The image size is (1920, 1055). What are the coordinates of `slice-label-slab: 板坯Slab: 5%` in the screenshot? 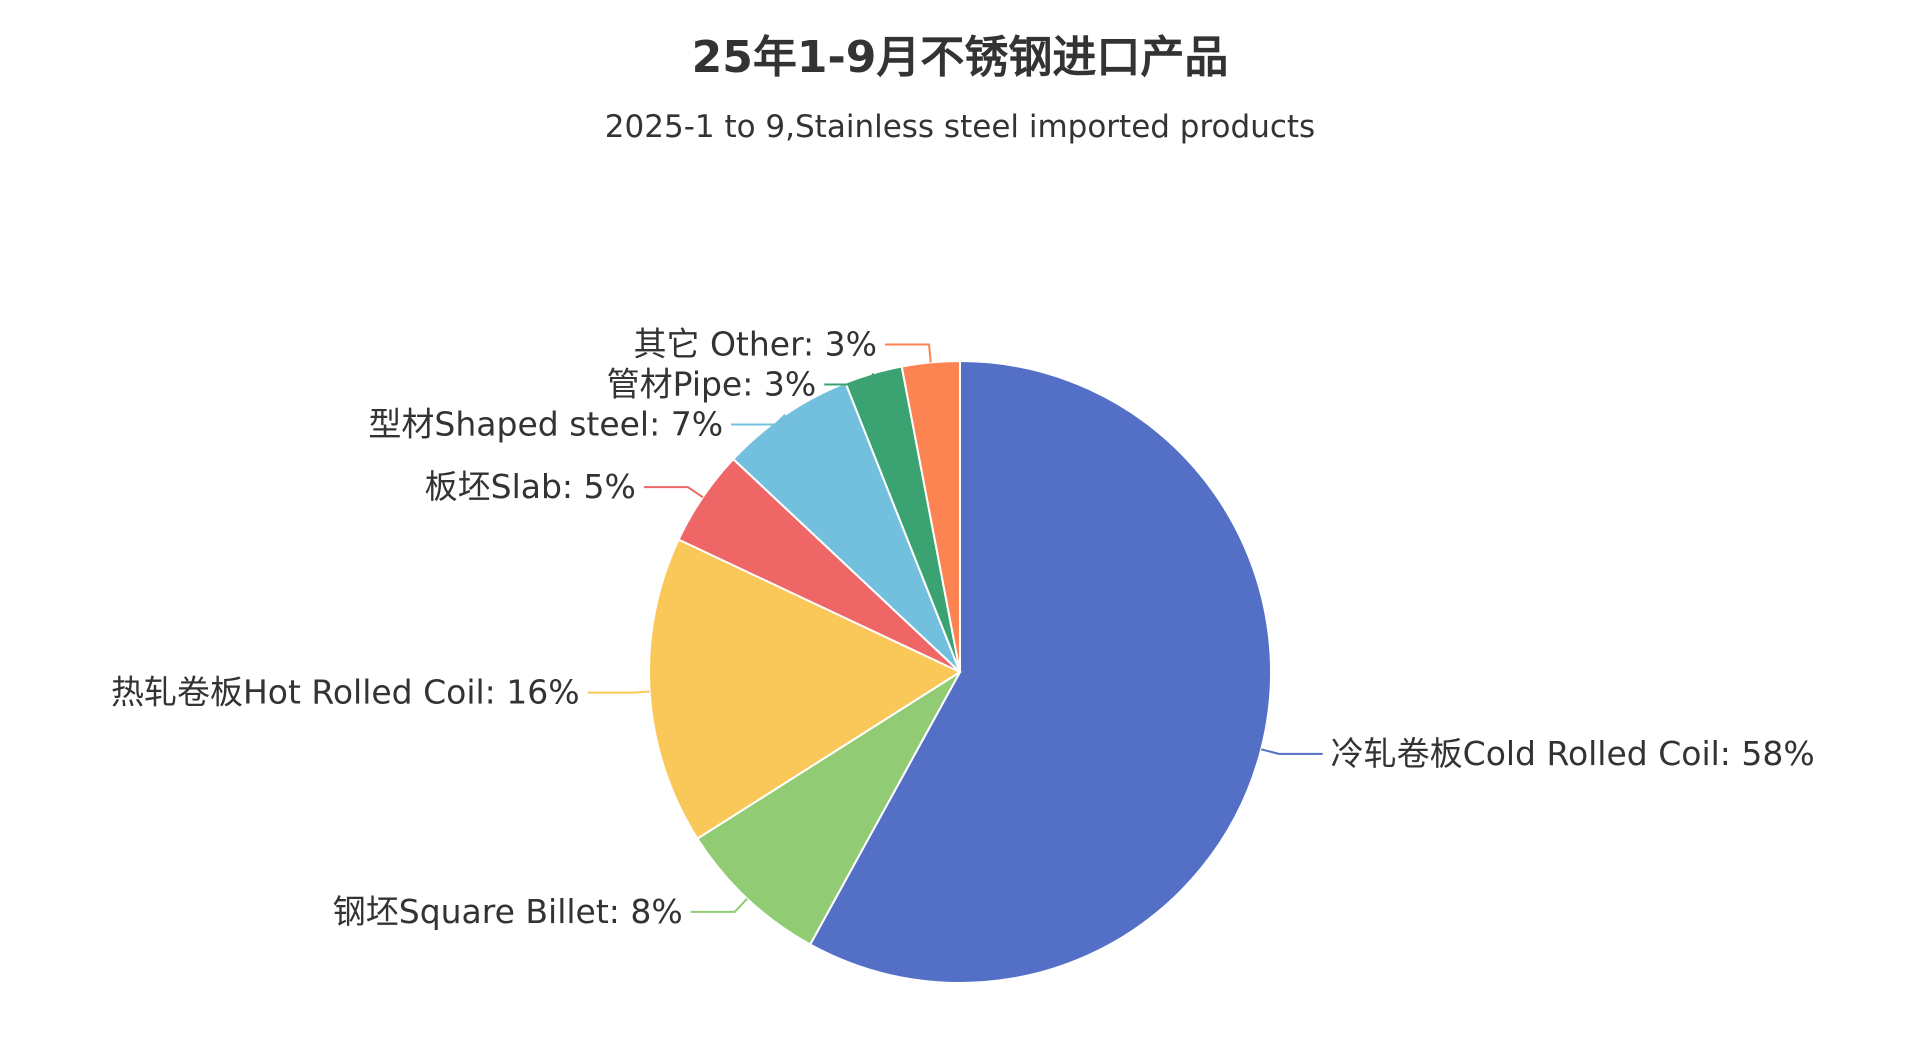 It's located at (530, 486).